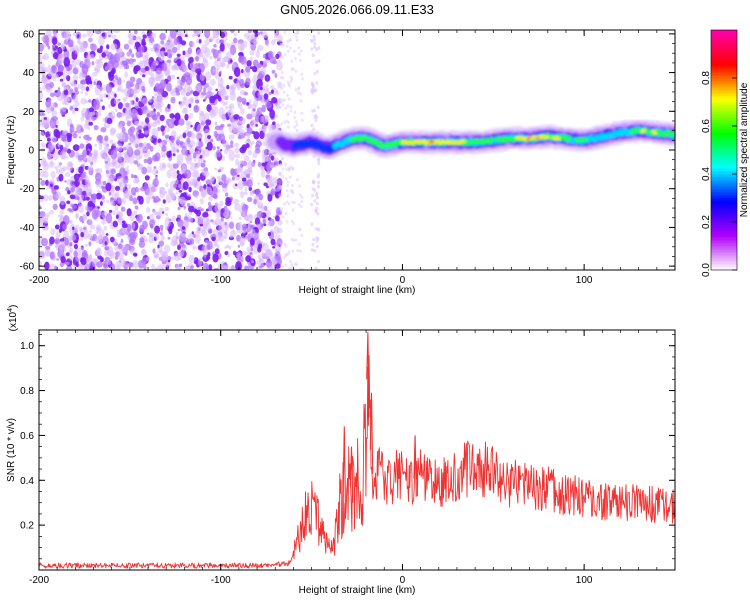 The image size is (750, 600). What do you see at coordinates (706, 126) in the screenshot?
I see `colorbar-tick-label: 0.6` at bounding box center [706, 126].